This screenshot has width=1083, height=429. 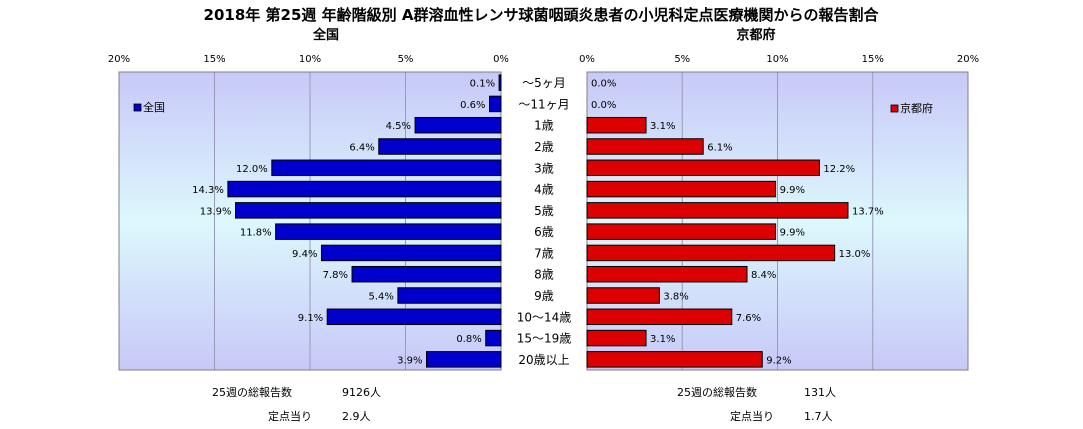 I want to click on right-bar-label: 7.6%, so click(x=748, y=318).